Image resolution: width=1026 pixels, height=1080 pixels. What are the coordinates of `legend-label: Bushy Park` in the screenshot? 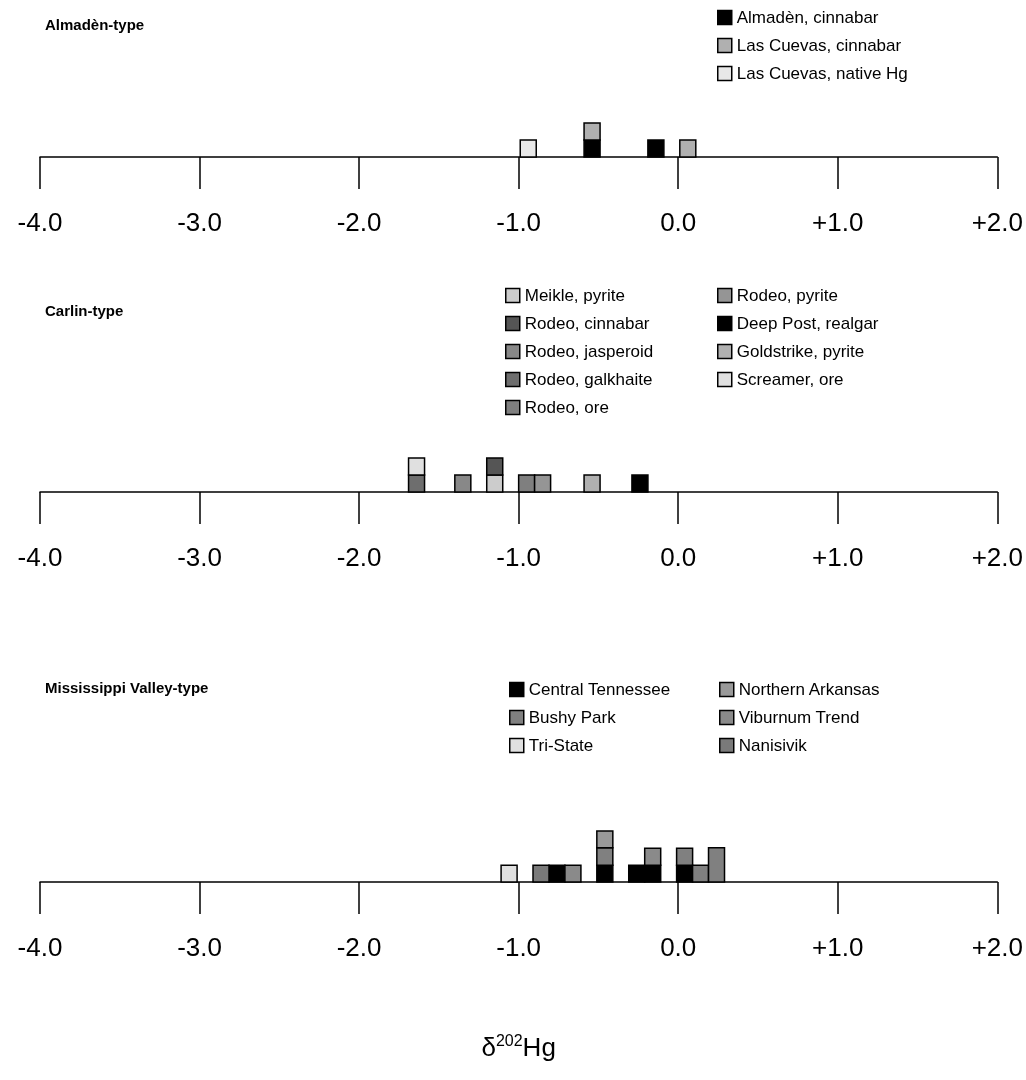 It's located at (572, 717).